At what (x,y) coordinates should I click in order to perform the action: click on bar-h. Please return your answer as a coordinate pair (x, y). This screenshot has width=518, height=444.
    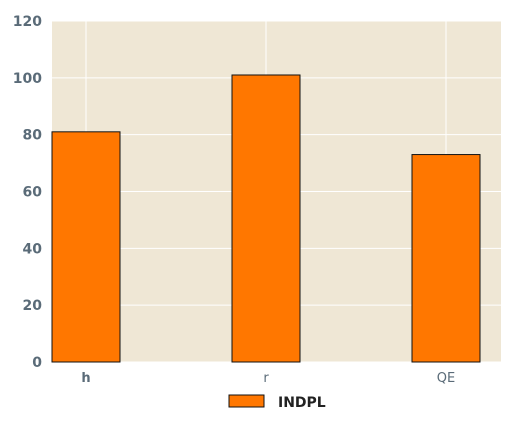
    Looking at the image, I should click on (86, 247).